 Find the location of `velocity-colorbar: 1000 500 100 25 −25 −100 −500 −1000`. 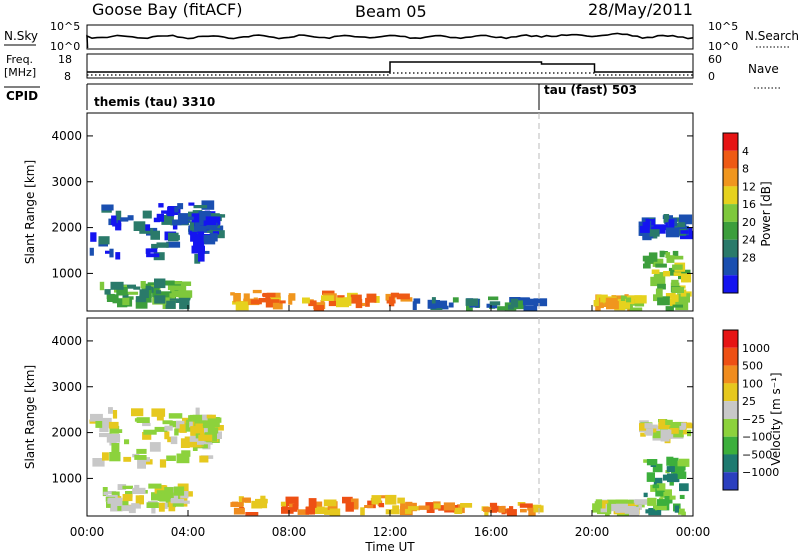

velocity-colorbar: 1000 500 100 25 −25 −100 −500 −1000 is located at coordinates (750, 410).